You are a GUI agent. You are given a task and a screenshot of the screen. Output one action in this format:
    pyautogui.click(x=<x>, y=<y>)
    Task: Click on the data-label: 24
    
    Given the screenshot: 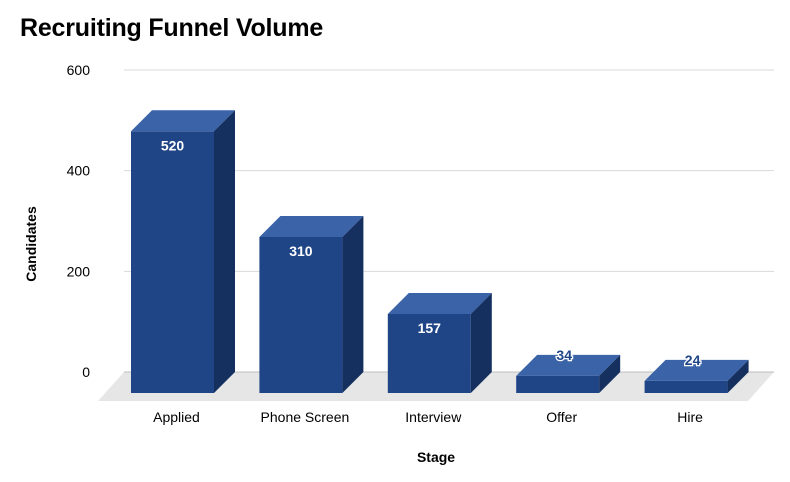 What is the action you would take?
    pyautogui.click(x=693, y=360)
    